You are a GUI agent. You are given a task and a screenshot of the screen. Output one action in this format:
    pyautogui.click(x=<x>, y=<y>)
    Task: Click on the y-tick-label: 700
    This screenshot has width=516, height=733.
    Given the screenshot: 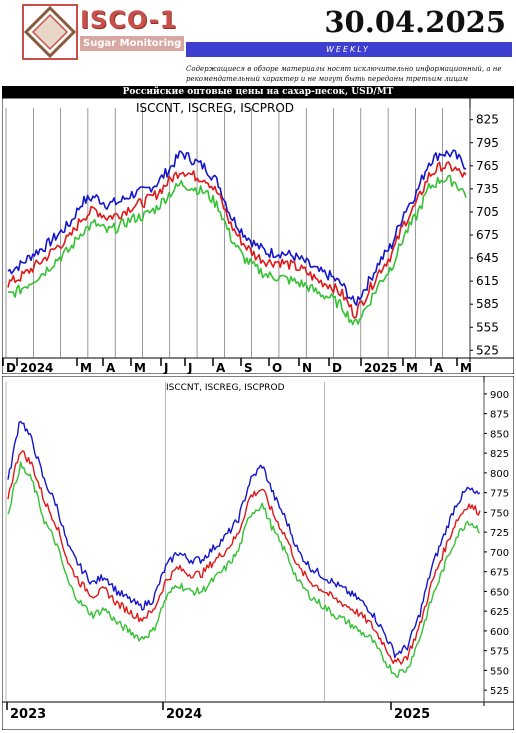 What is the action you would take?
    pyautogui.click(x=499, y=553)
    